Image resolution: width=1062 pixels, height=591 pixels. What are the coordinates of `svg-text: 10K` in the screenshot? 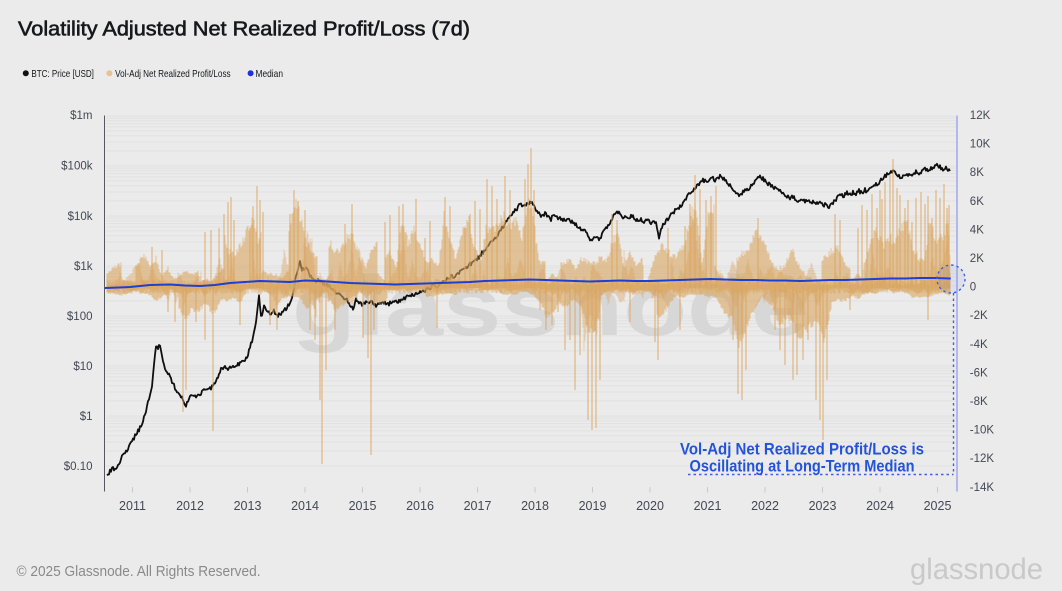 It's located at (980, 145).